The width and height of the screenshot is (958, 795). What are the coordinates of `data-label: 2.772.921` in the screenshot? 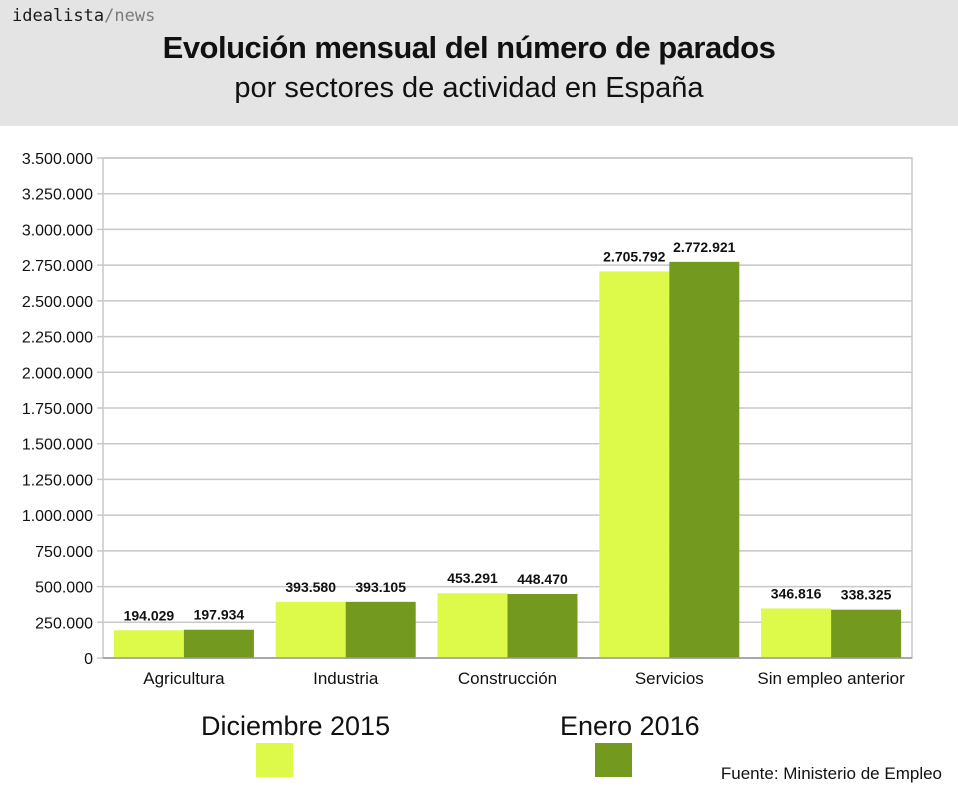 It's located at (704, 247).